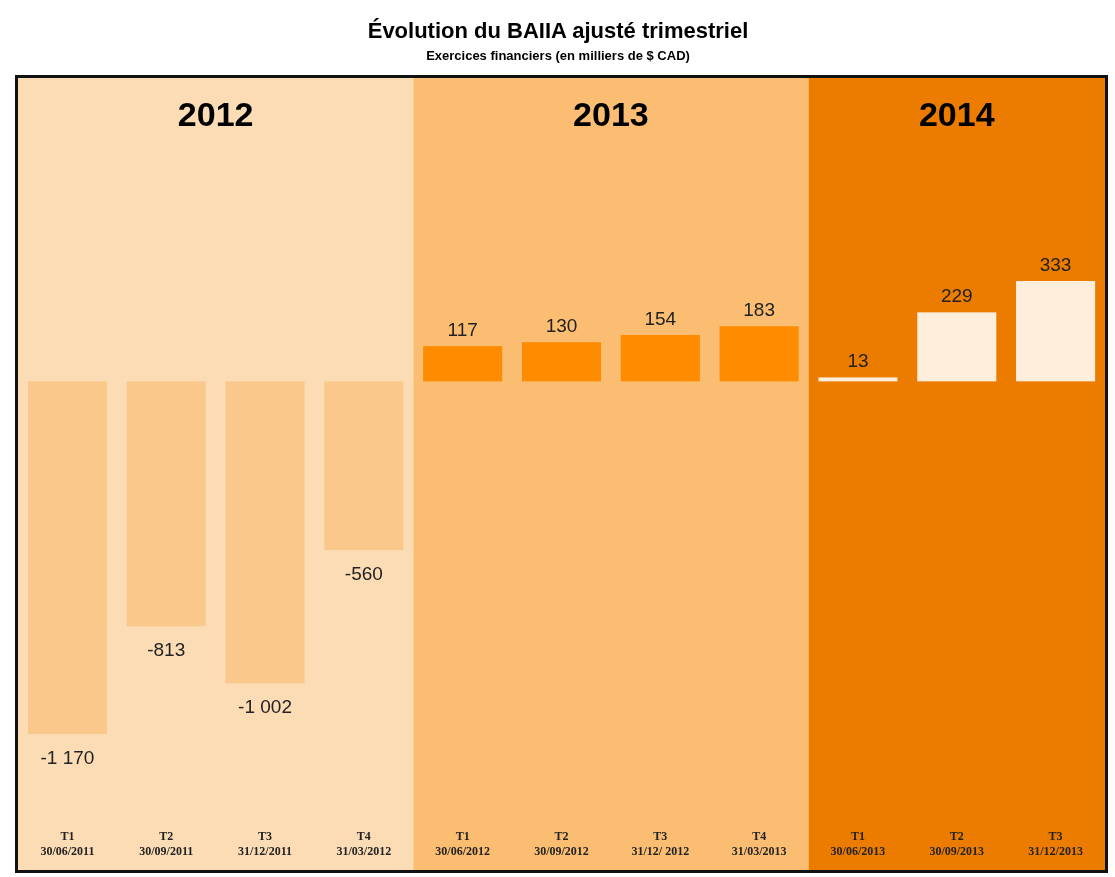  I want to click on x-tick-label: T4 31/03/2013, so click(759, 843).